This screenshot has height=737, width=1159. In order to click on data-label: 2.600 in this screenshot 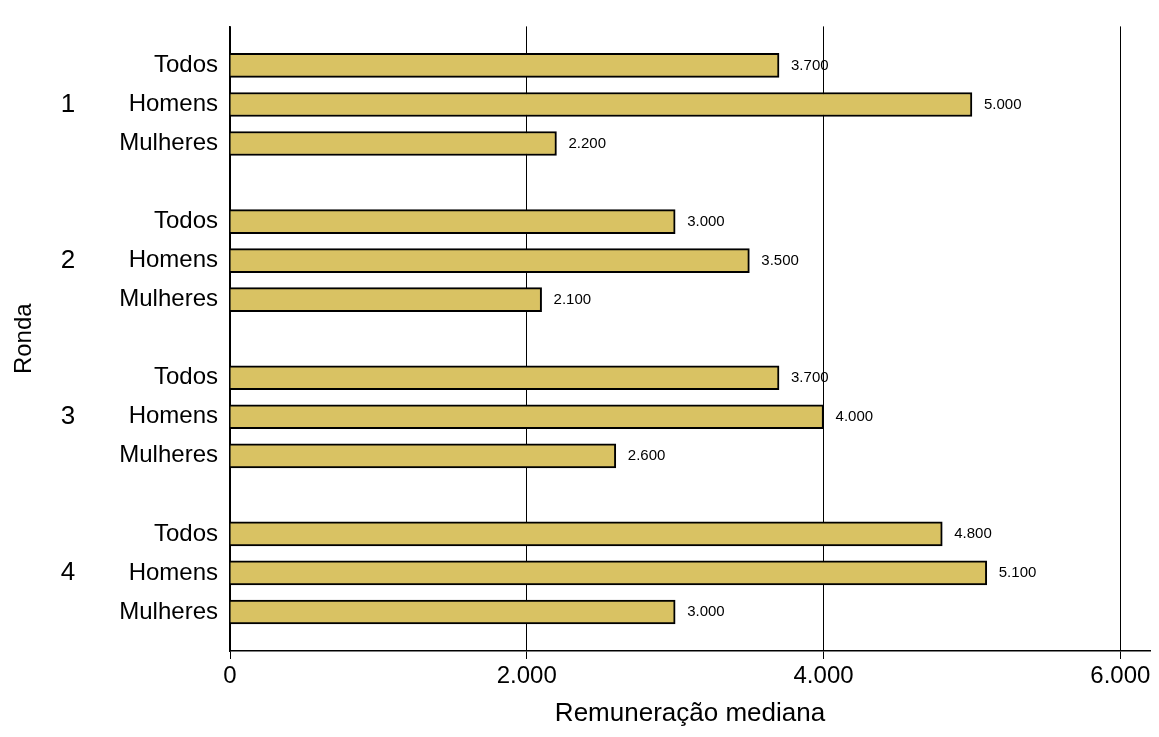, I will do `click(646, 454)`.